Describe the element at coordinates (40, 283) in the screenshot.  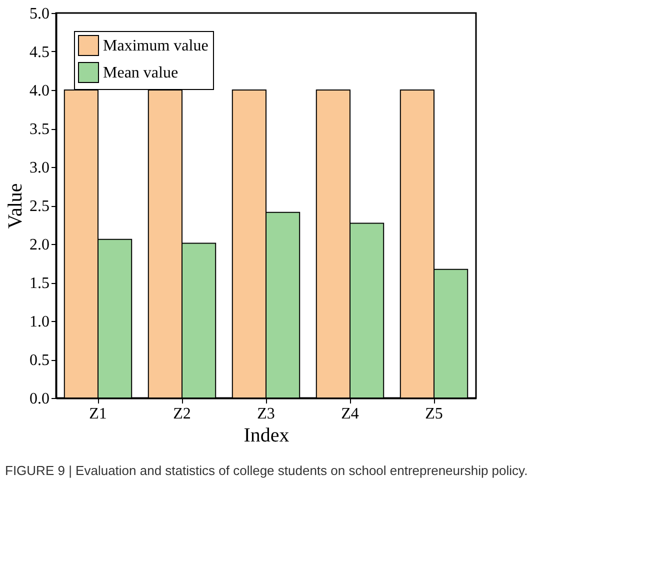
I see `y-tick-label: 1.5` at that location.